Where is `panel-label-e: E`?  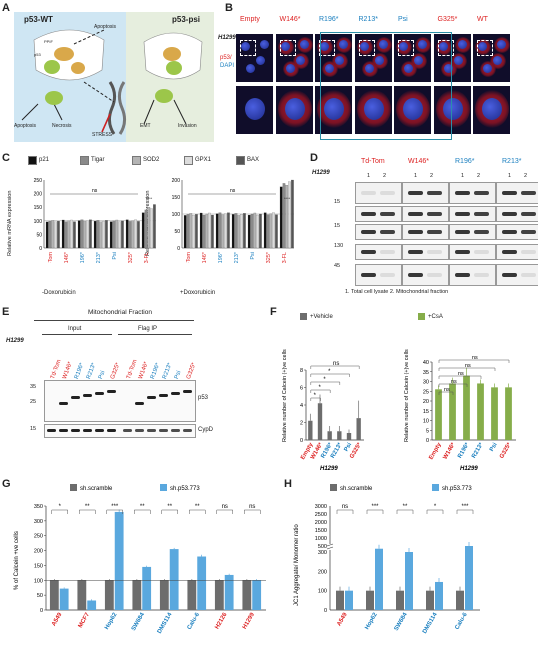 panel-label-e: E is located at coordinates (6, 312).